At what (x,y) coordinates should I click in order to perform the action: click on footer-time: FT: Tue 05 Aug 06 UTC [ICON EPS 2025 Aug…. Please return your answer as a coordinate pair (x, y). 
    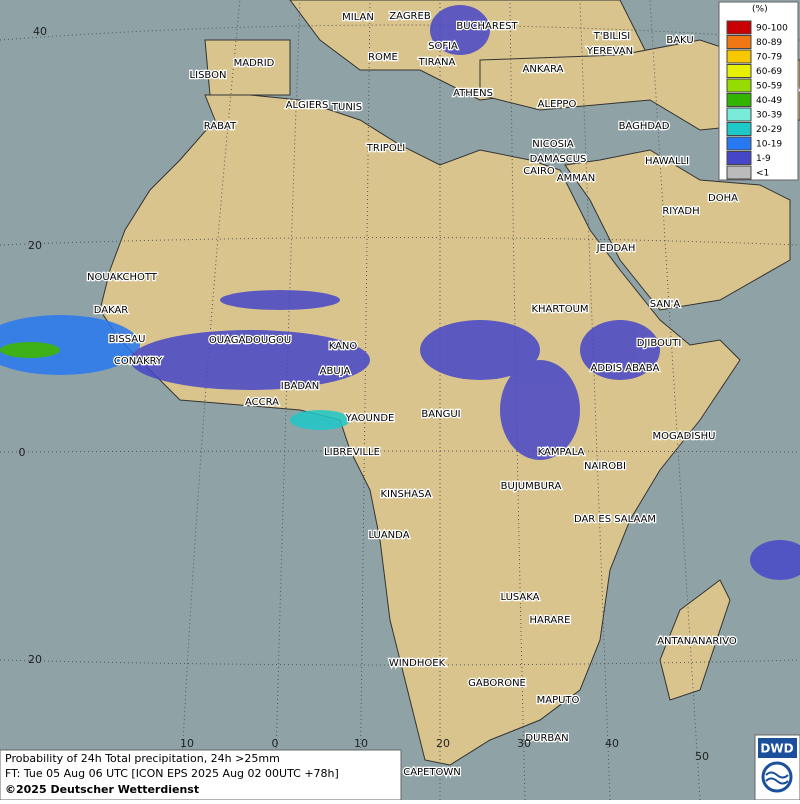
    Looking at the image, I should click on (172, 773).